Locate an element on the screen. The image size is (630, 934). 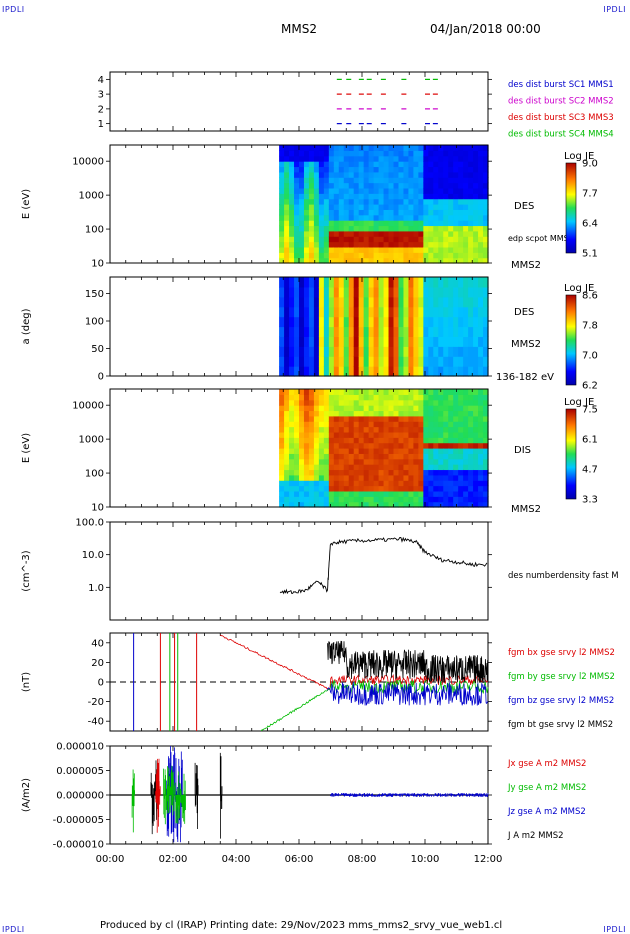
burst-legend-entry: des dist burst SC1 MMS1 is located at coordinates (561, 85).